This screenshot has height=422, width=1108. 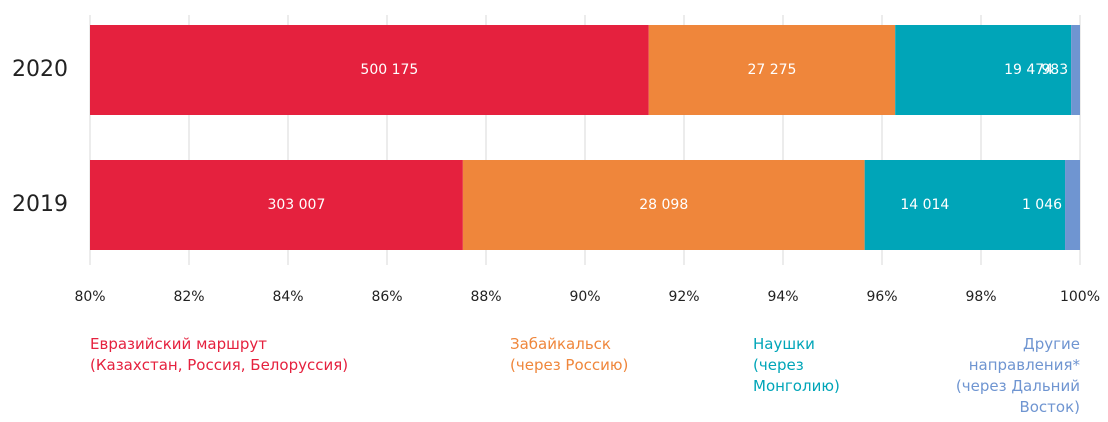 I want to click on value-label: 19 474, so click(x=1028, y=70).